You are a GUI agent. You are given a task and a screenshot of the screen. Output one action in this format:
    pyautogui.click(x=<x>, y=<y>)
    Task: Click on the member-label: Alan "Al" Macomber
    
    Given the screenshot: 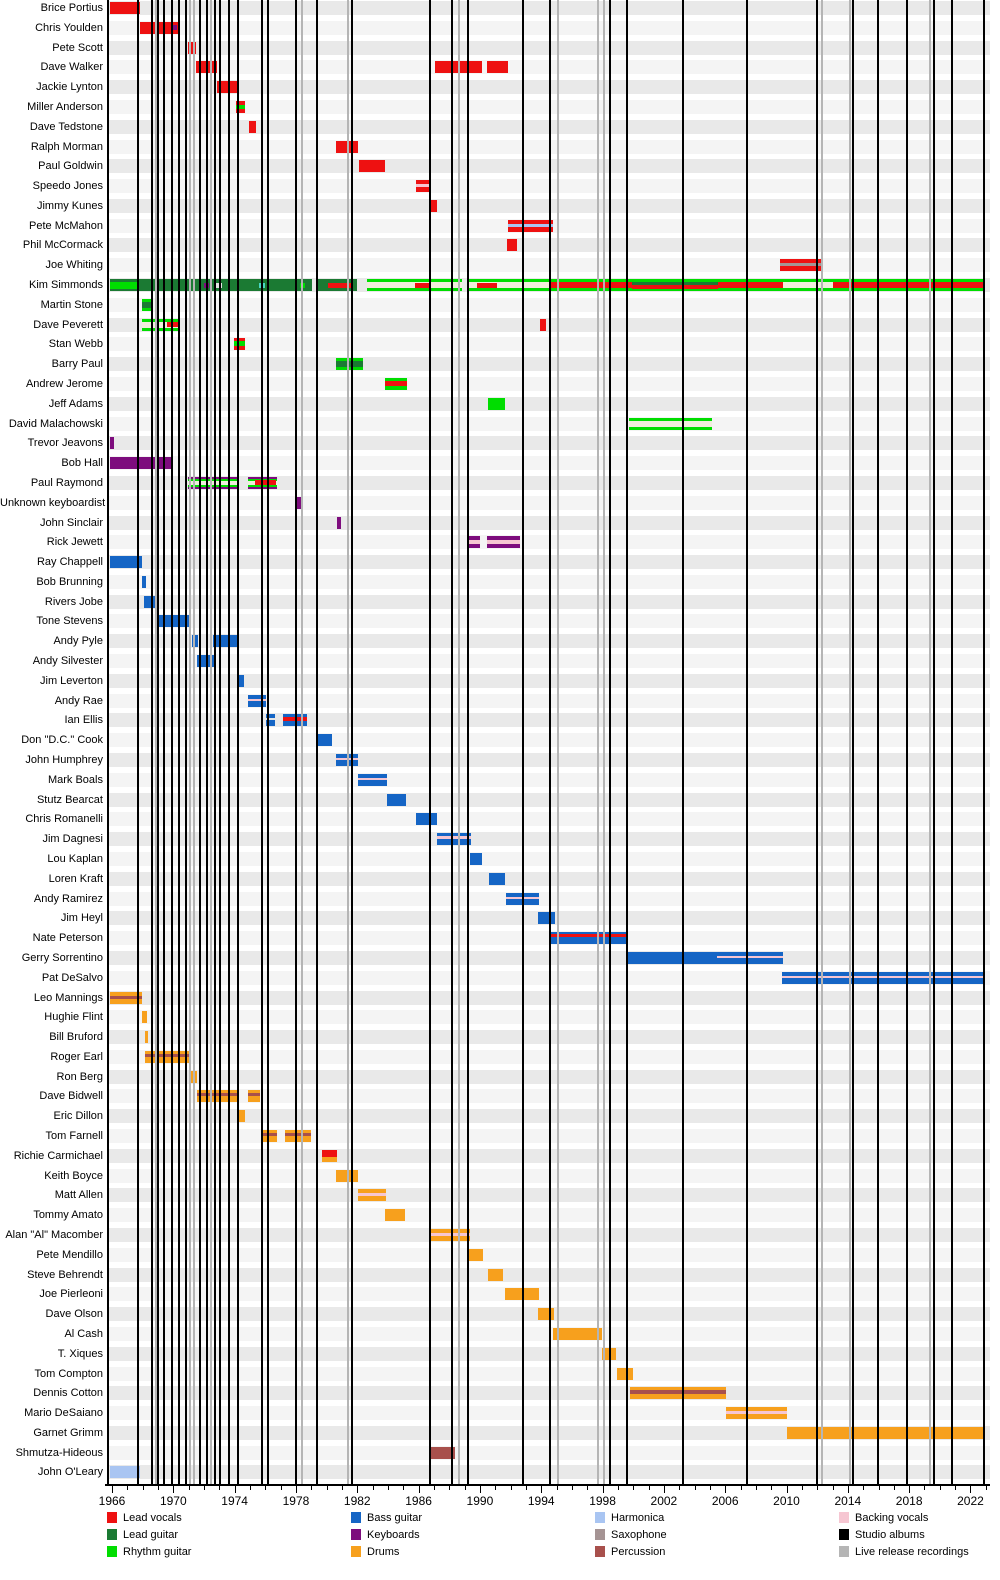 What is the action you would take?
    pyautogui.click(x=54, y=1234)
    